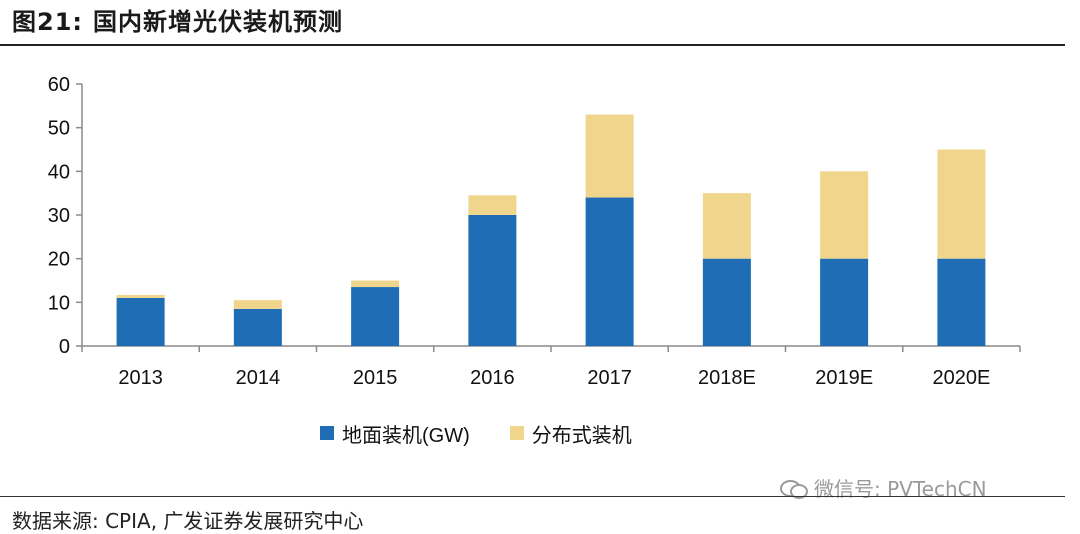 The height and width of the screenshot is (534, 1080). Describe the element at coordinates (59, 85) in the screenshot. I see `y-tick-label: 60` at that location.